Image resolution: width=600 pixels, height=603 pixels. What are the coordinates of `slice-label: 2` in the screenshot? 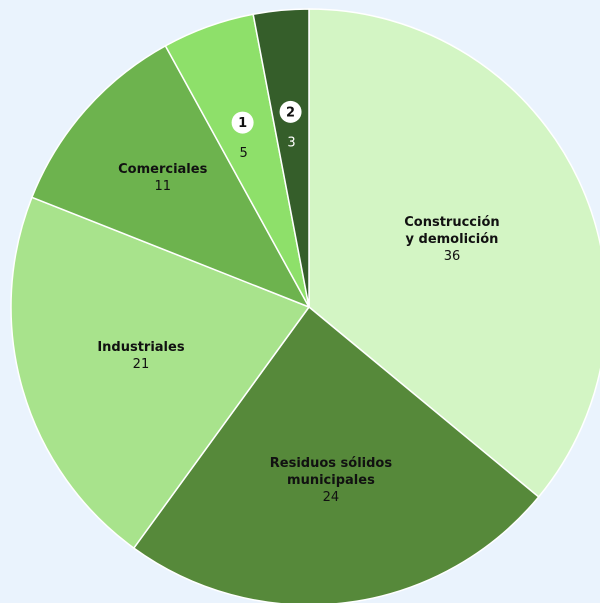 It's located at (290, 112).